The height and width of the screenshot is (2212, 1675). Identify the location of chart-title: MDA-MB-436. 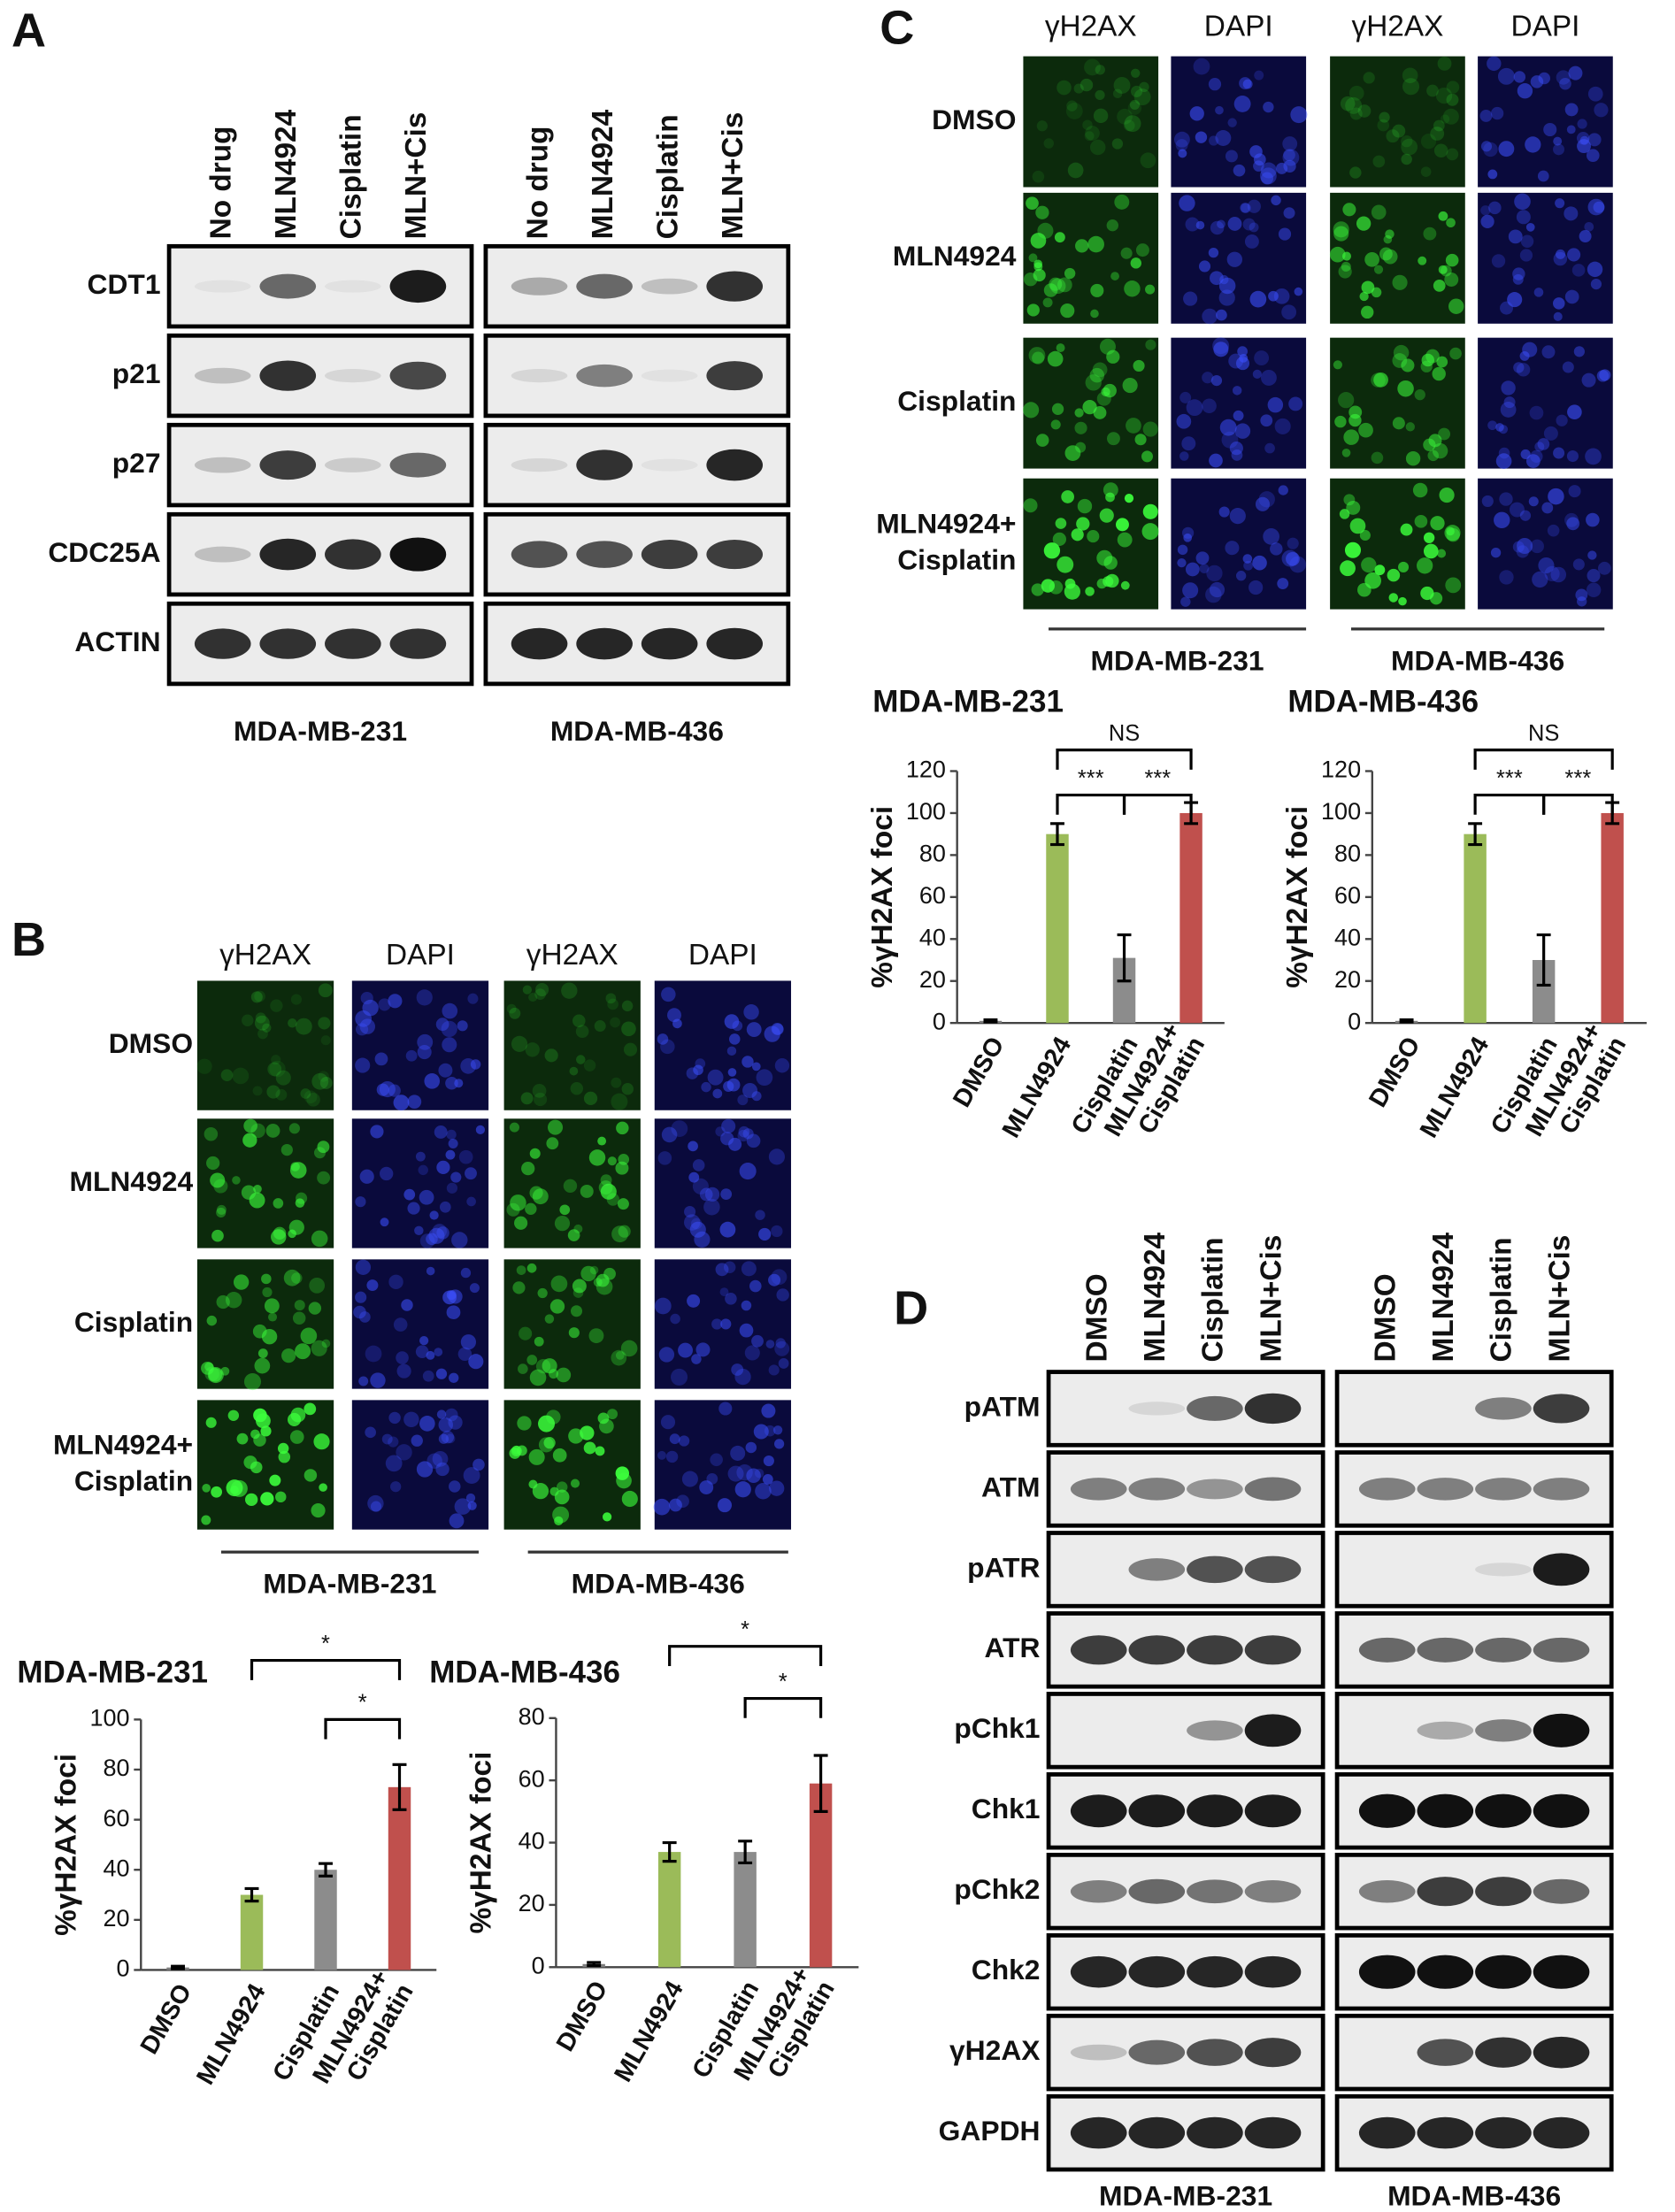
(524, 1673).